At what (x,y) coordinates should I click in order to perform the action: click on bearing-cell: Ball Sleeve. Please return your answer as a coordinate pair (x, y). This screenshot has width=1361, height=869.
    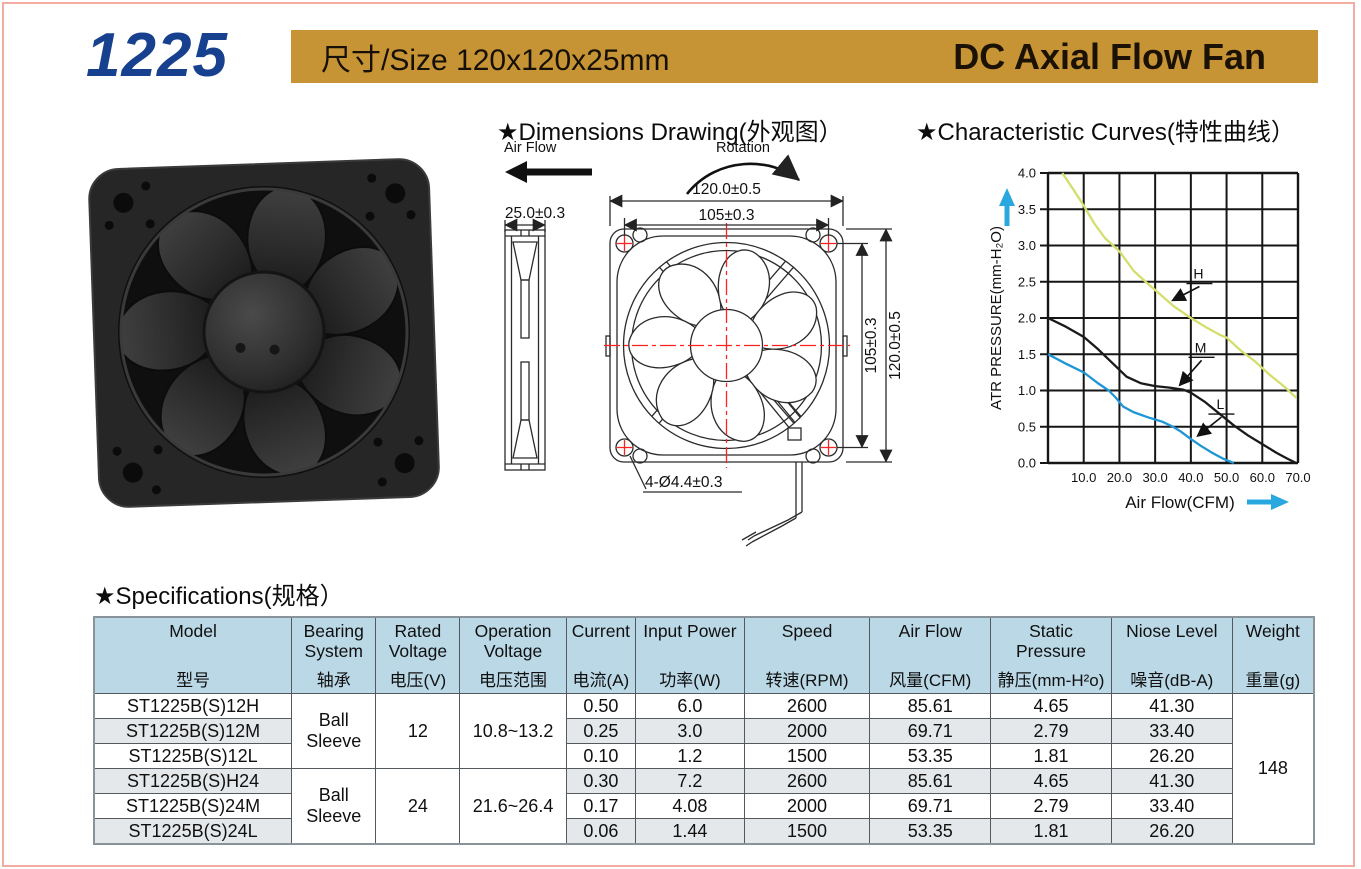
    Looking at the image, I should click on (334, 806).